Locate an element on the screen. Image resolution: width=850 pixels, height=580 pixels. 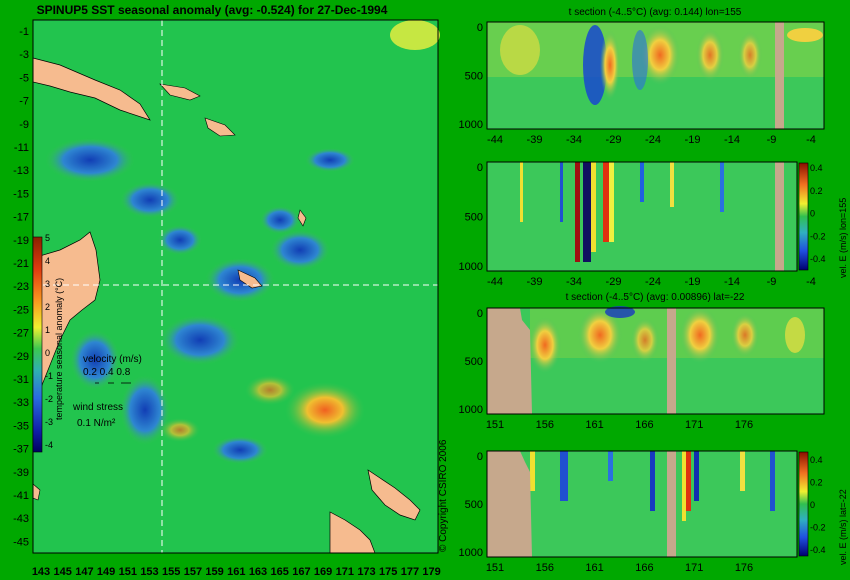
panel-vel-lat: vel. E (m/s) lat=-22 is located at coordinates (667, 507).